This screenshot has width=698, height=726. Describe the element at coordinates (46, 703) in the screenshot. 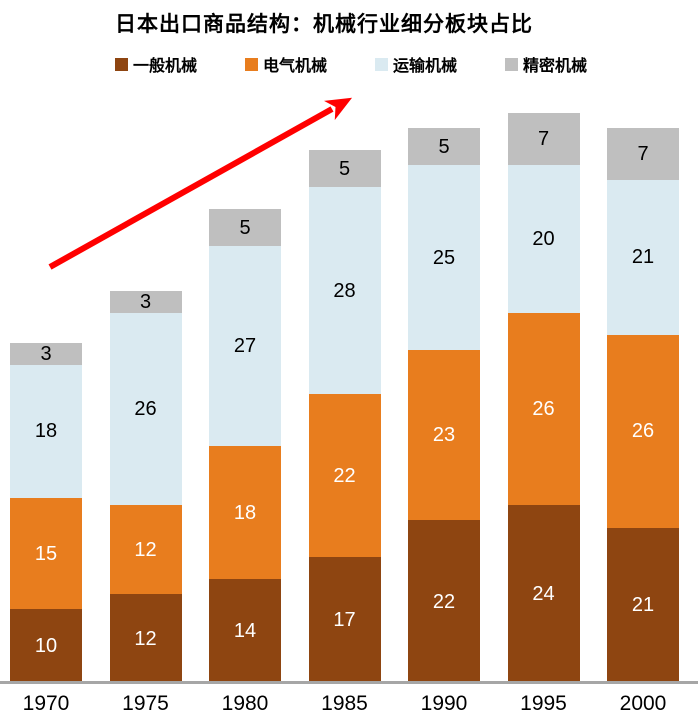

I see `x-axis-label: 1970` at that location.